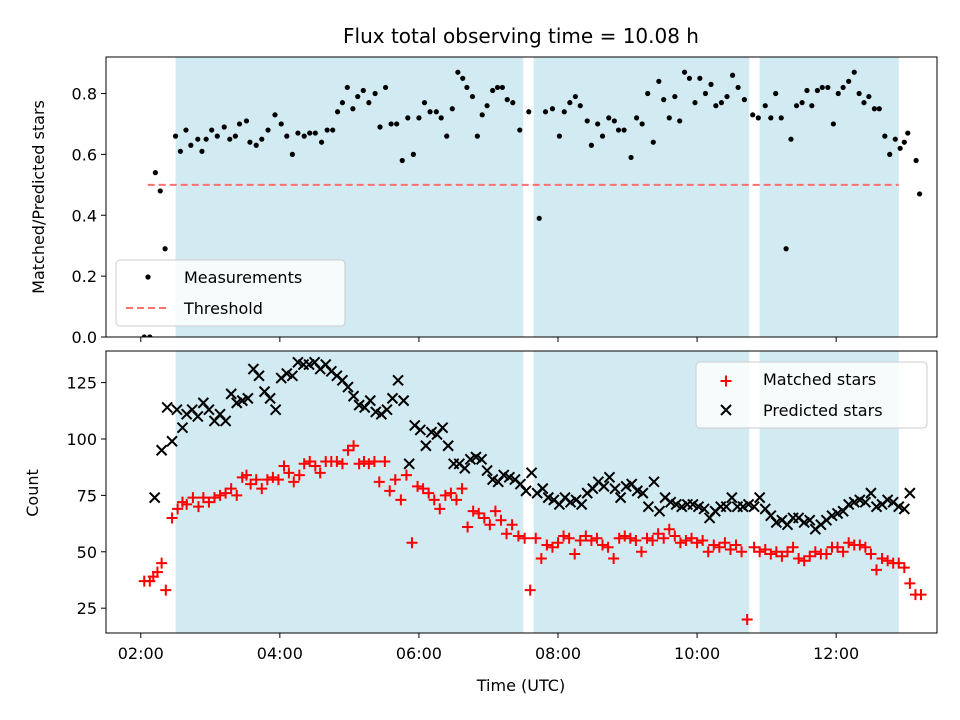  Describe the element at coordinates (84, 337) in the screenshot. I see `y-tick-label: 0.0` at that location.